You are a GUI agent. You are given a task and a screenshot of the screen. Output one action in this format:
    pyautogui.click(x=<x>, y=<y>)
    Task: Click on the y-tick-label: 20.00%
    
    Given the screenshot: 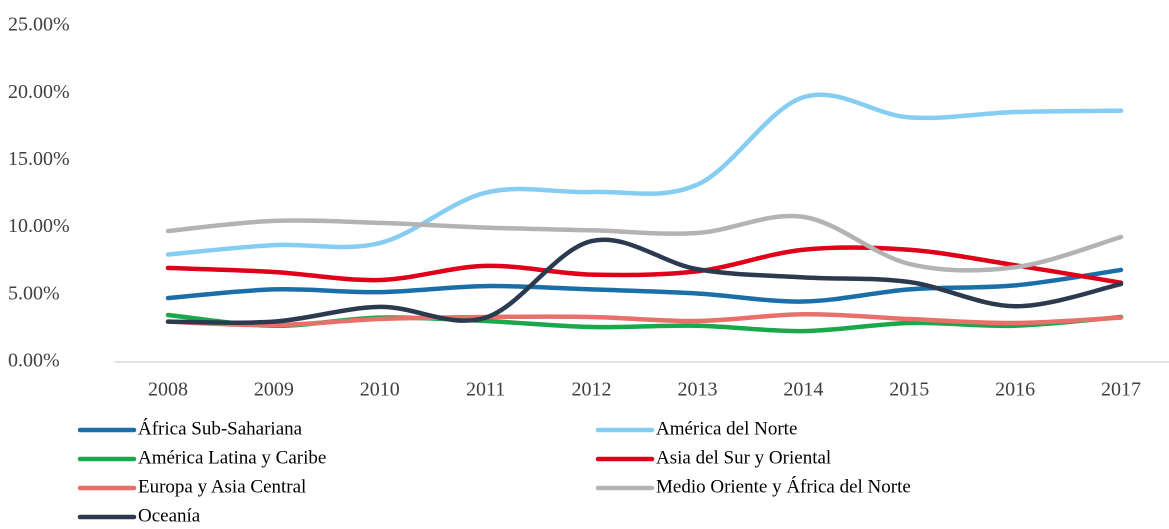 What is the action you would take?
    pyautogui.click(x=39, y=92)
    